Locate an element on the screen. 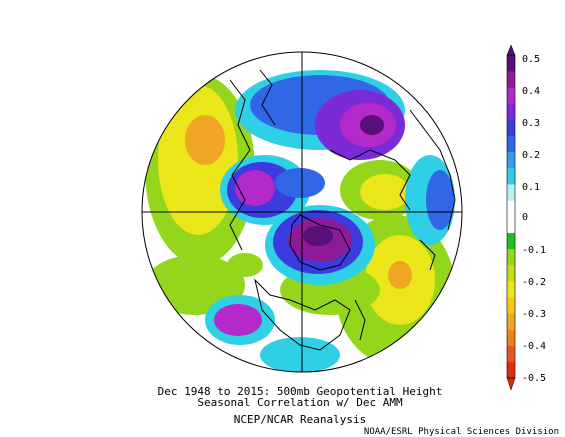 The image size is (565, 437). title-line-3: NCEP/NCAR Reanalysis is located at coordinates (300, 419).